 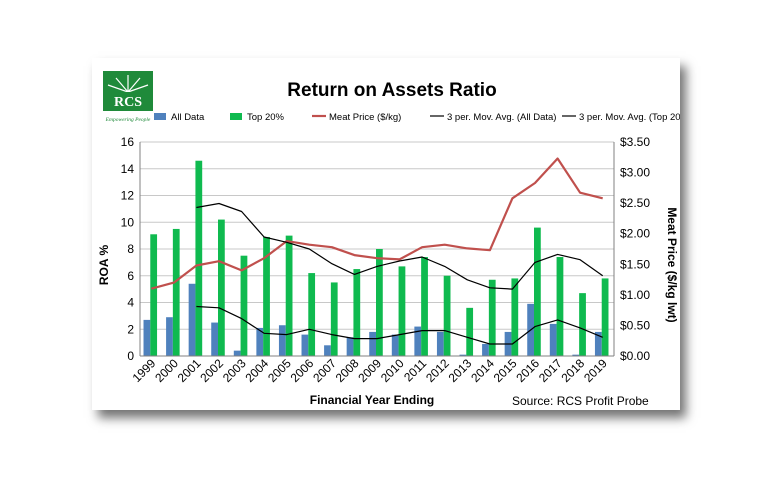 What do you see at coordinates (635, 234) in the screenshot?
I see `y2-tick-label: $2.00` at bounding box center [635, 234].